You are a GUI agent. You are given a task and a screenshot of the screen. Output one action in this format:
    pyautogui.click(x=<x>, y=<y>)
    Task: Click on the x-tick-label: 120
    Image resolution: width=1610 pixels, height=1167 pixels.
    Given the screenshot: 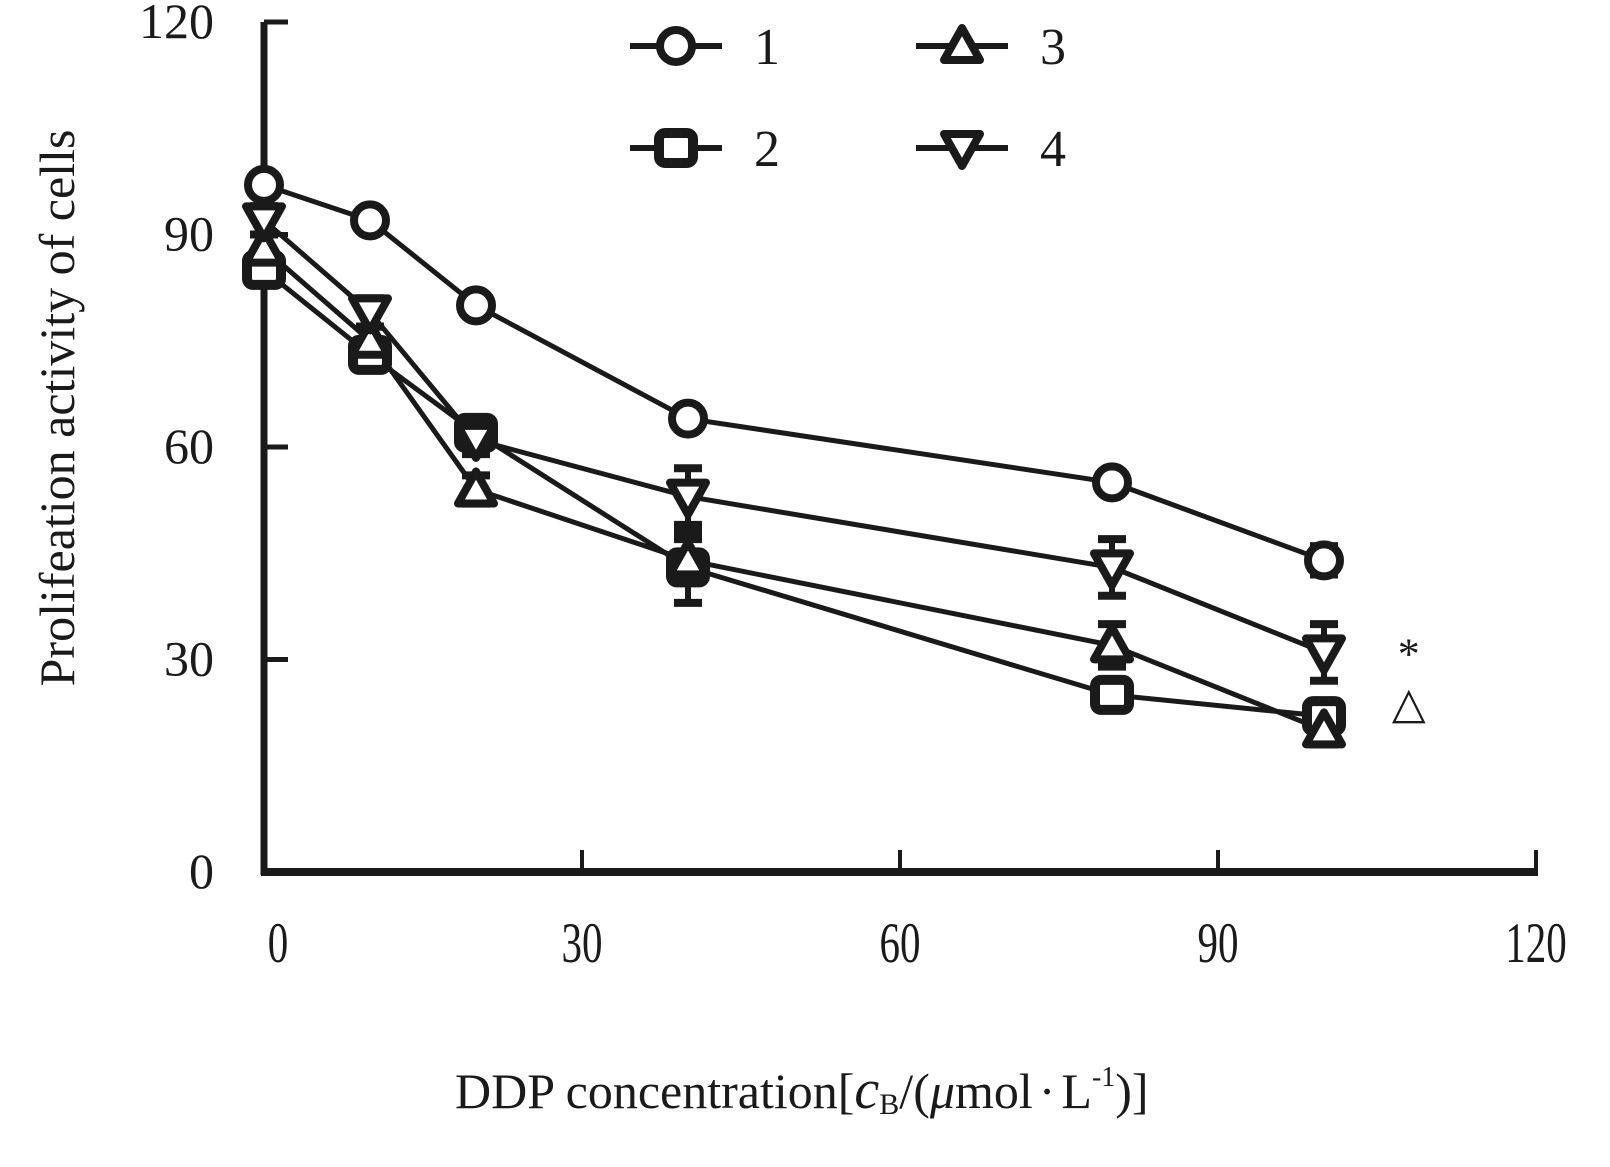 What is the action you would take?
    pyautogui.click(x=1535, y=942)
    